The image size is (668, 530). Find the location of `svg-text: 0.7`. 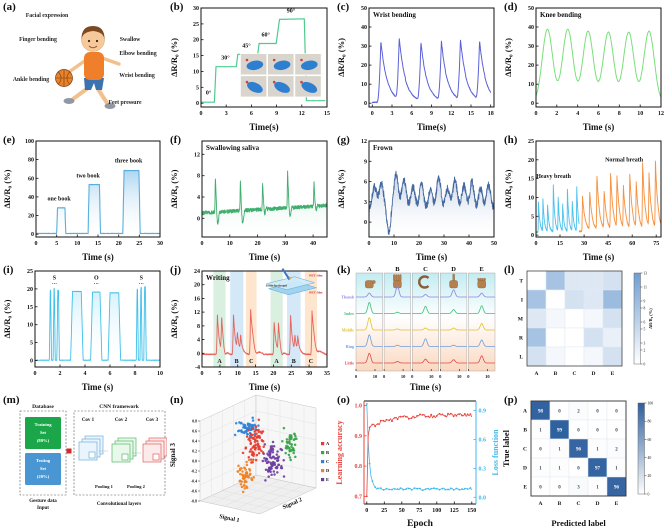

svg-text: 0.7 is located at coordinates (359, 497).